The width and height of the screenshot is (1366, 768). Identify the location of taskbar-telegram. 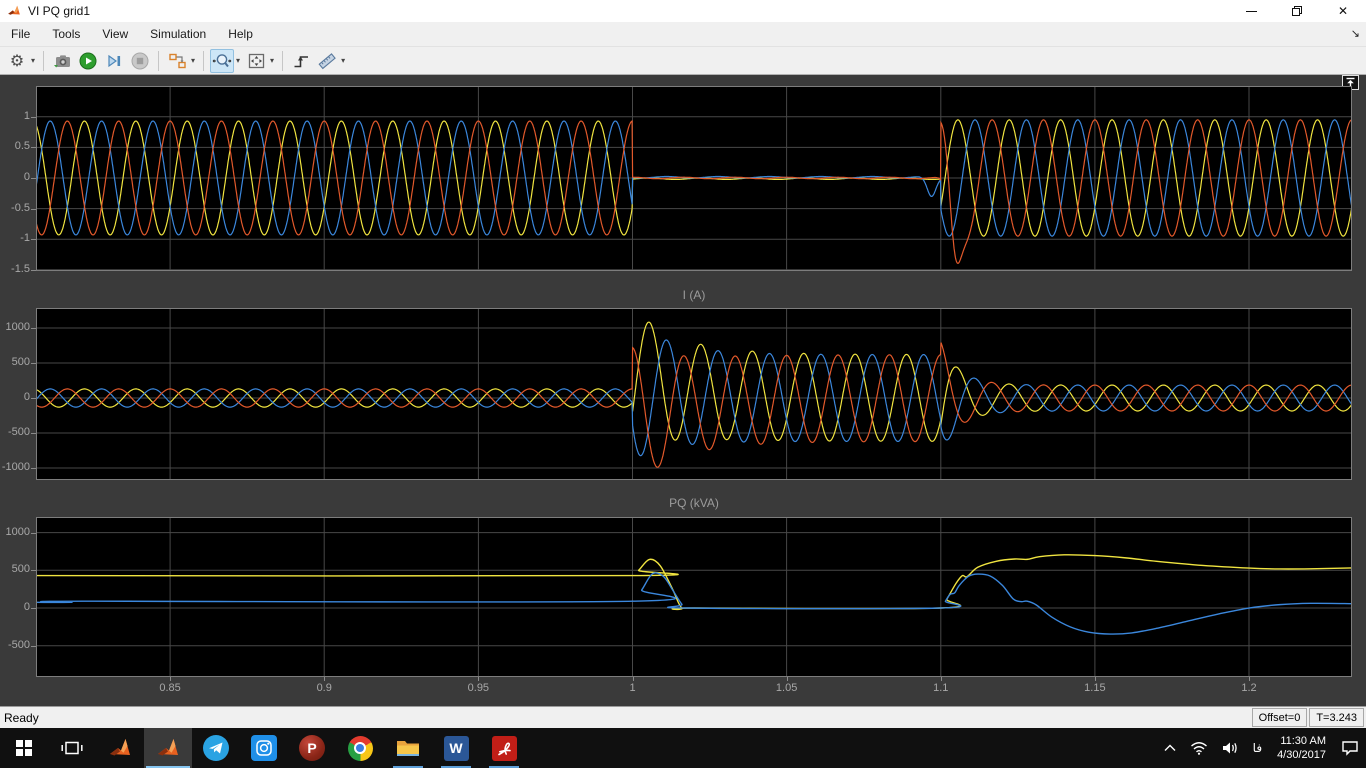
(216, 748).